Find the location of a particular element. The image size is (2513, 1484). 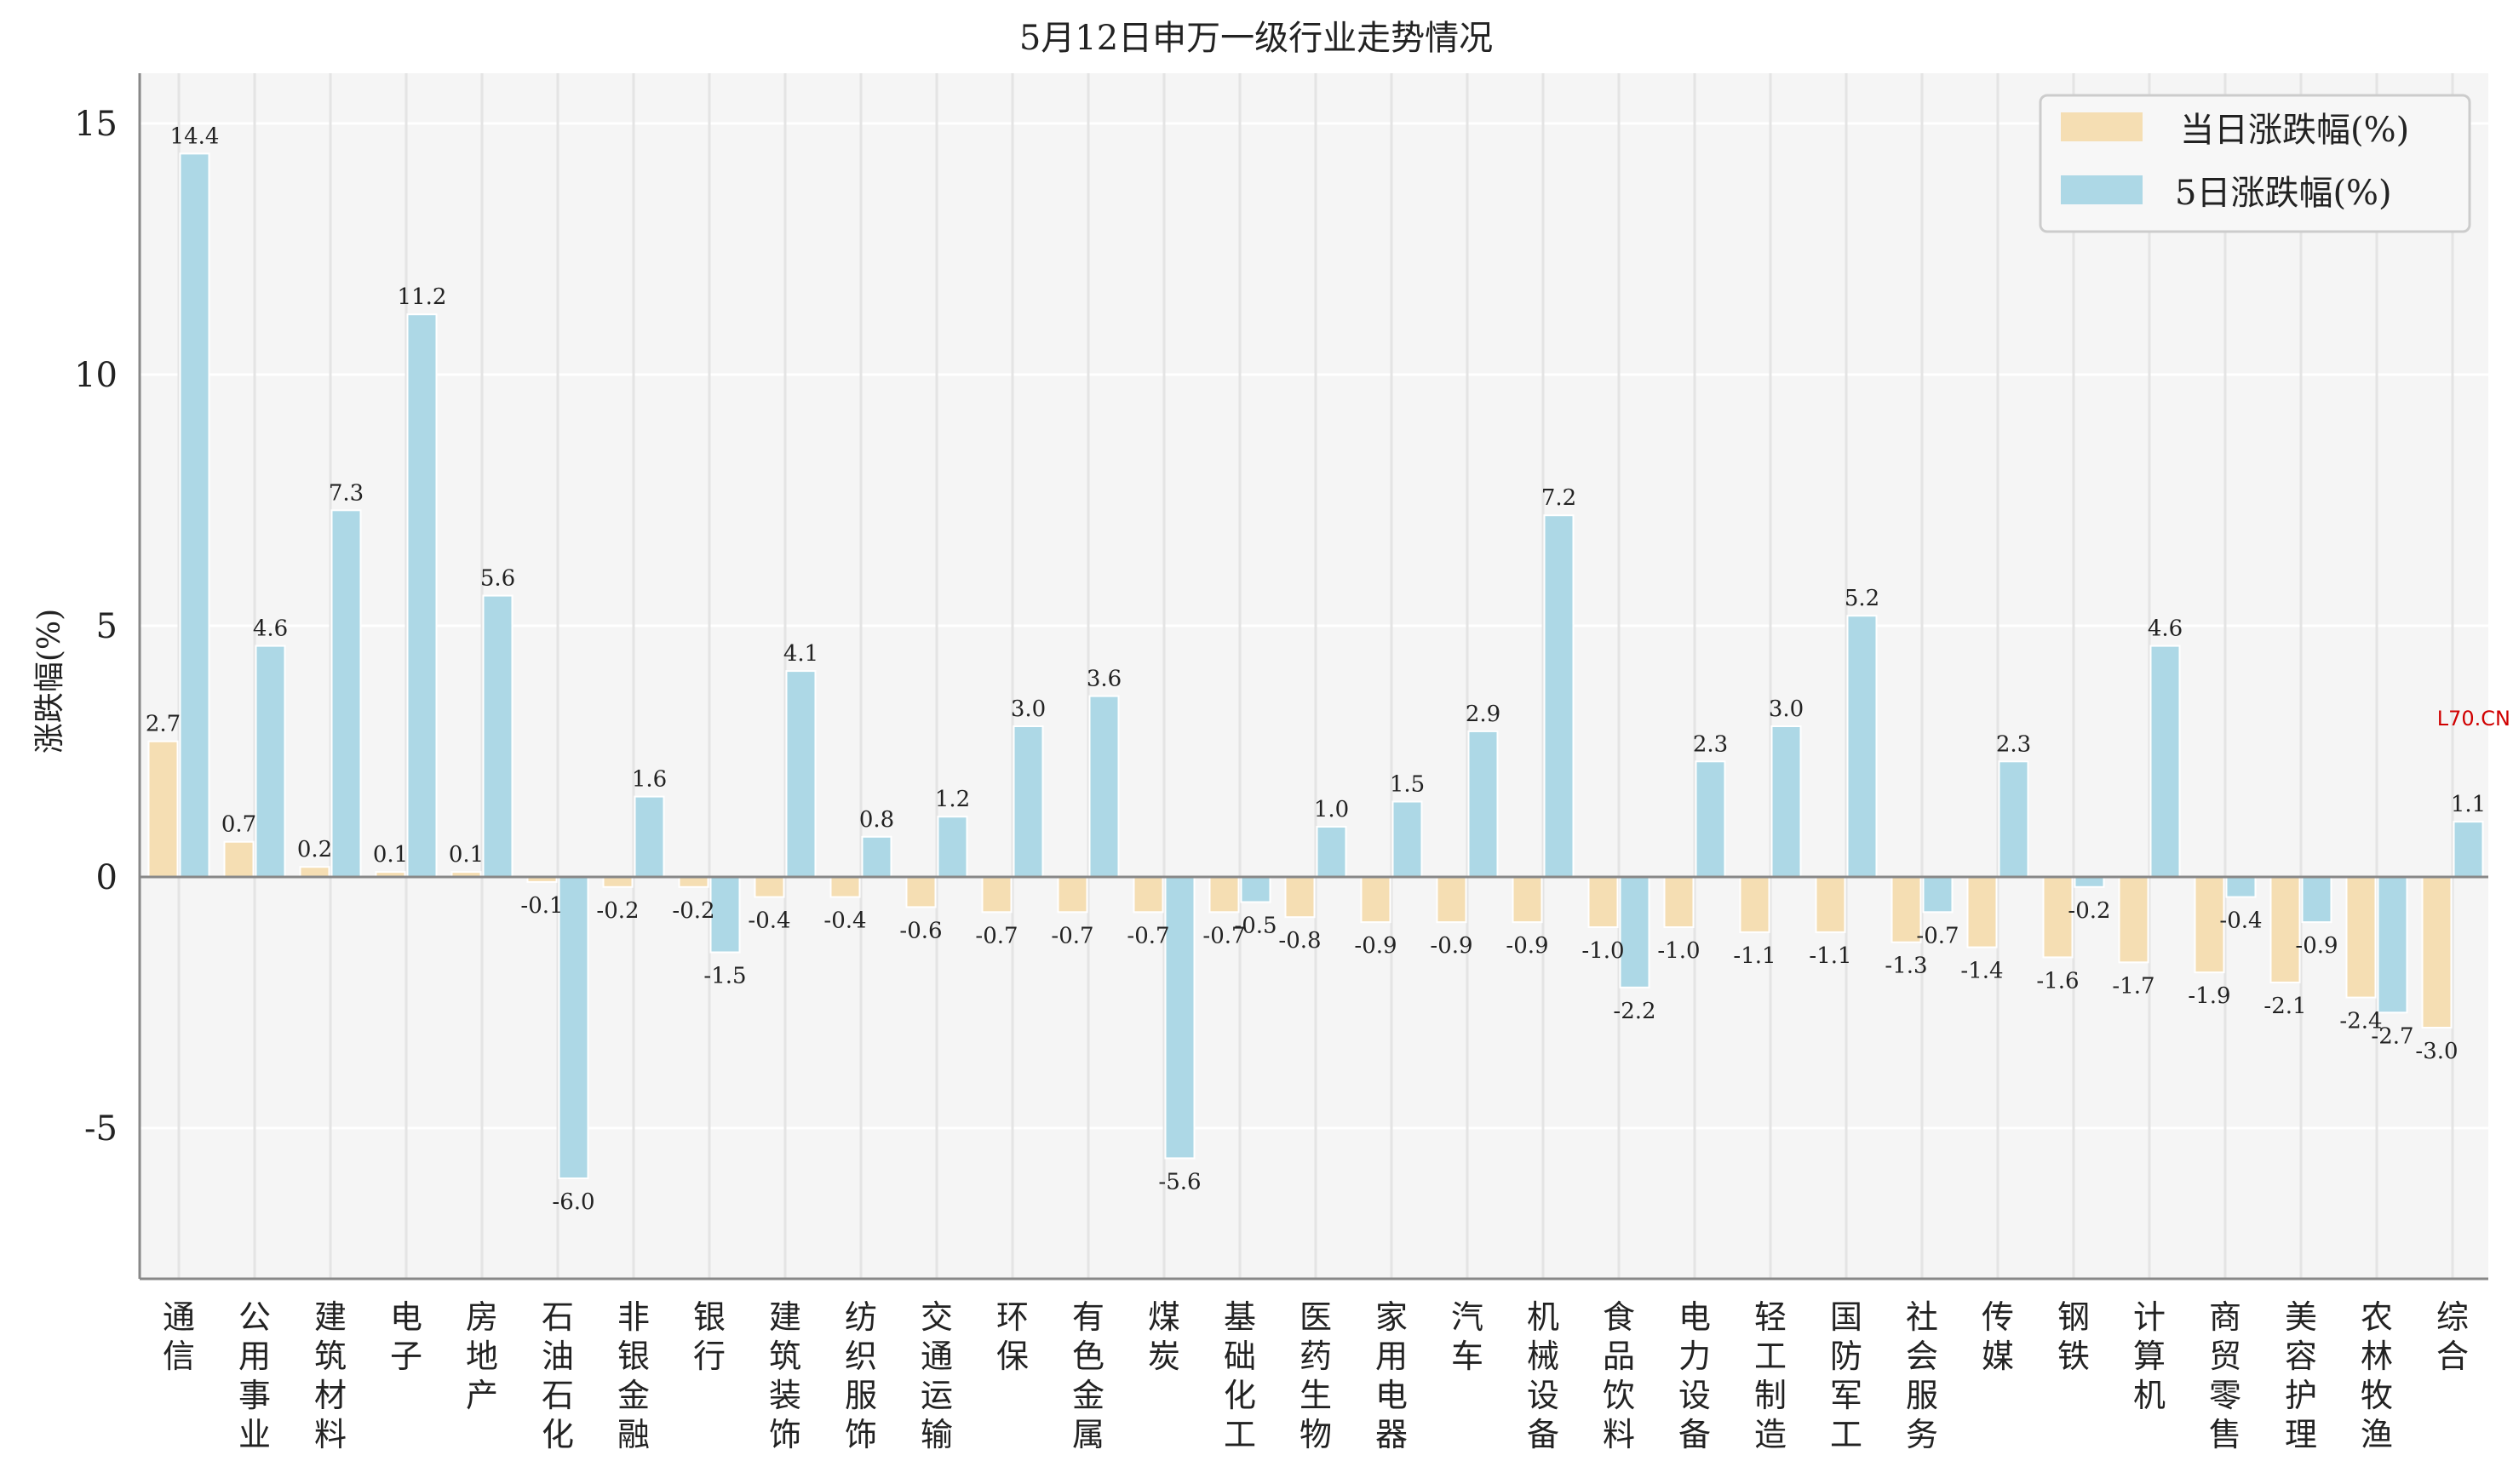

x-tick-char: 事 is located at coordinates (255, 1395).